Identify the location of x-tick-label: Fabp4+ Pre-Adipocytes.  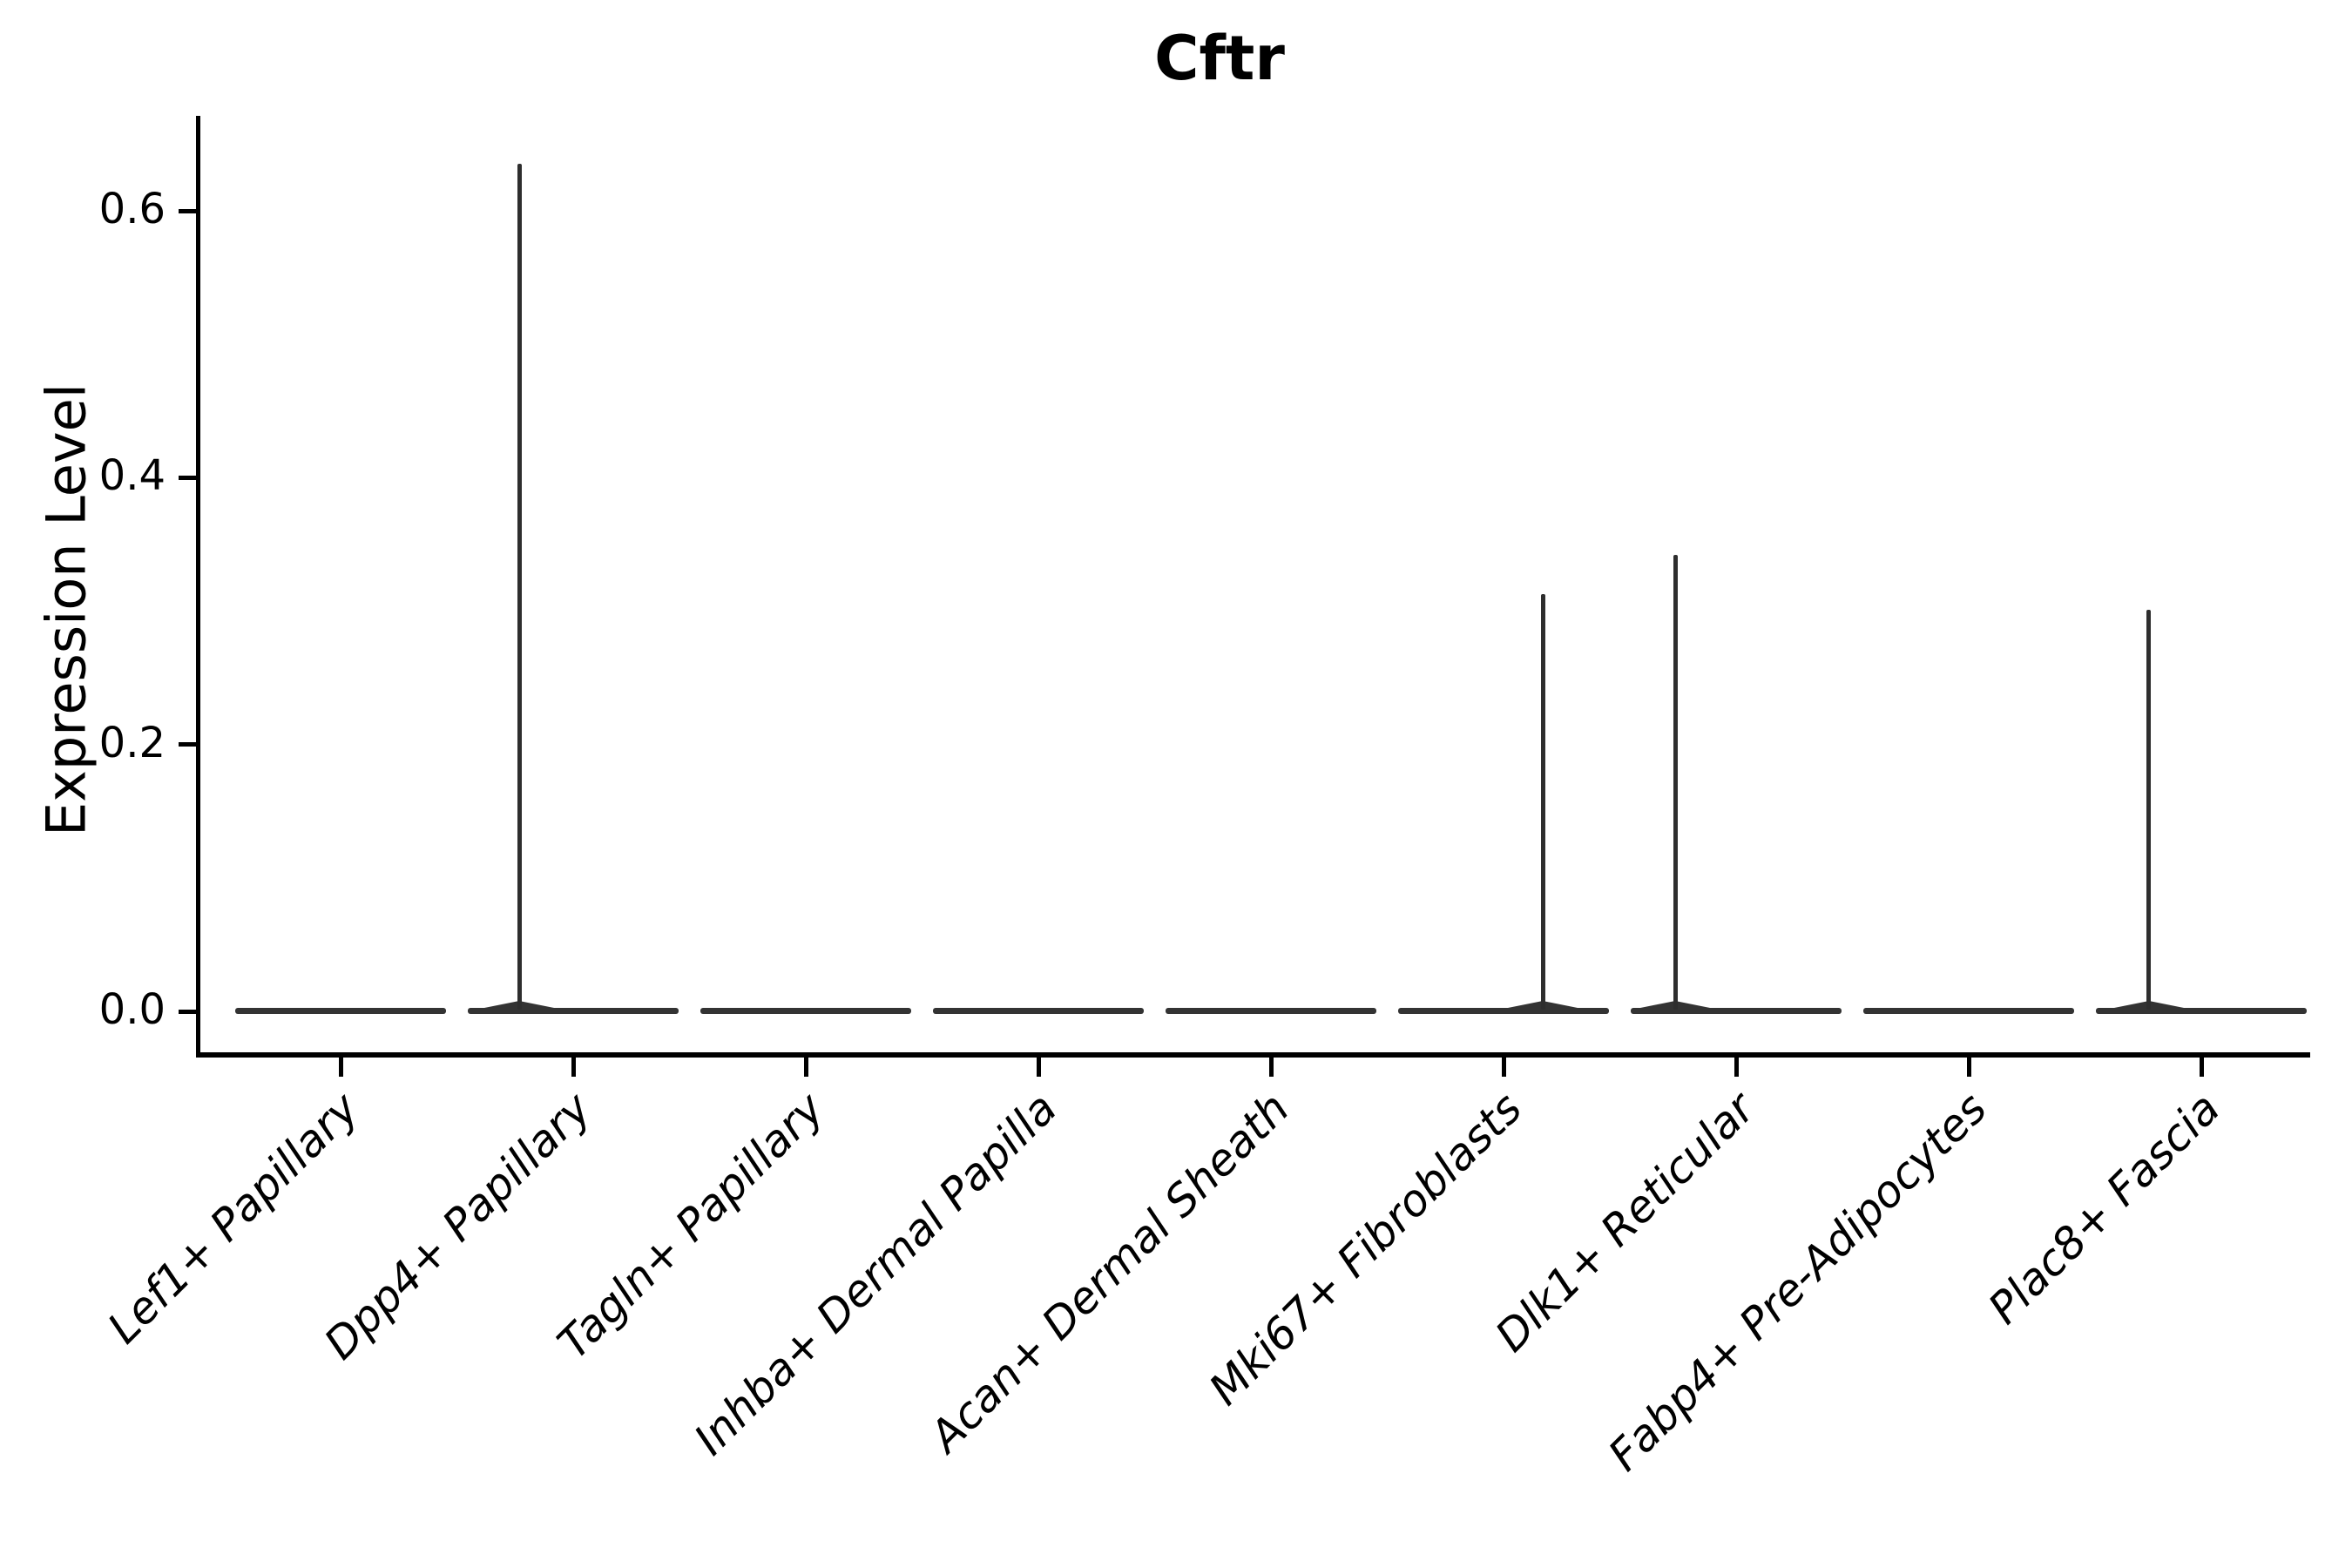
(1797, 1282).